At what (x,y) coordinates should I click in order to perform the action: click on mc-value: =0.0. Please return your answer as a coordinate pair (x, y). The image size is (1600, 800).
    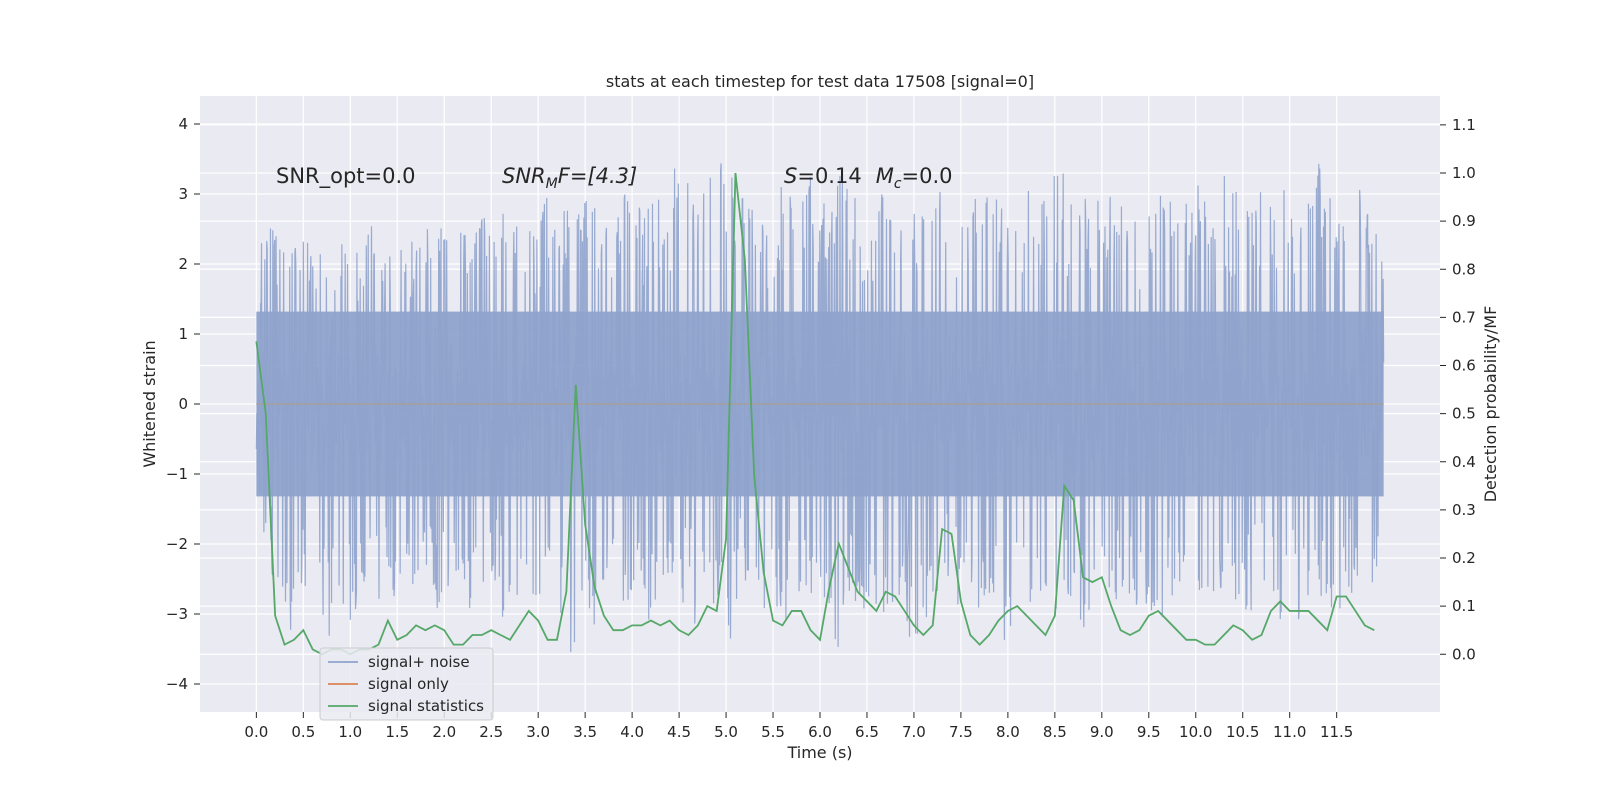
    Looking at the image, I should click on (927, 176).